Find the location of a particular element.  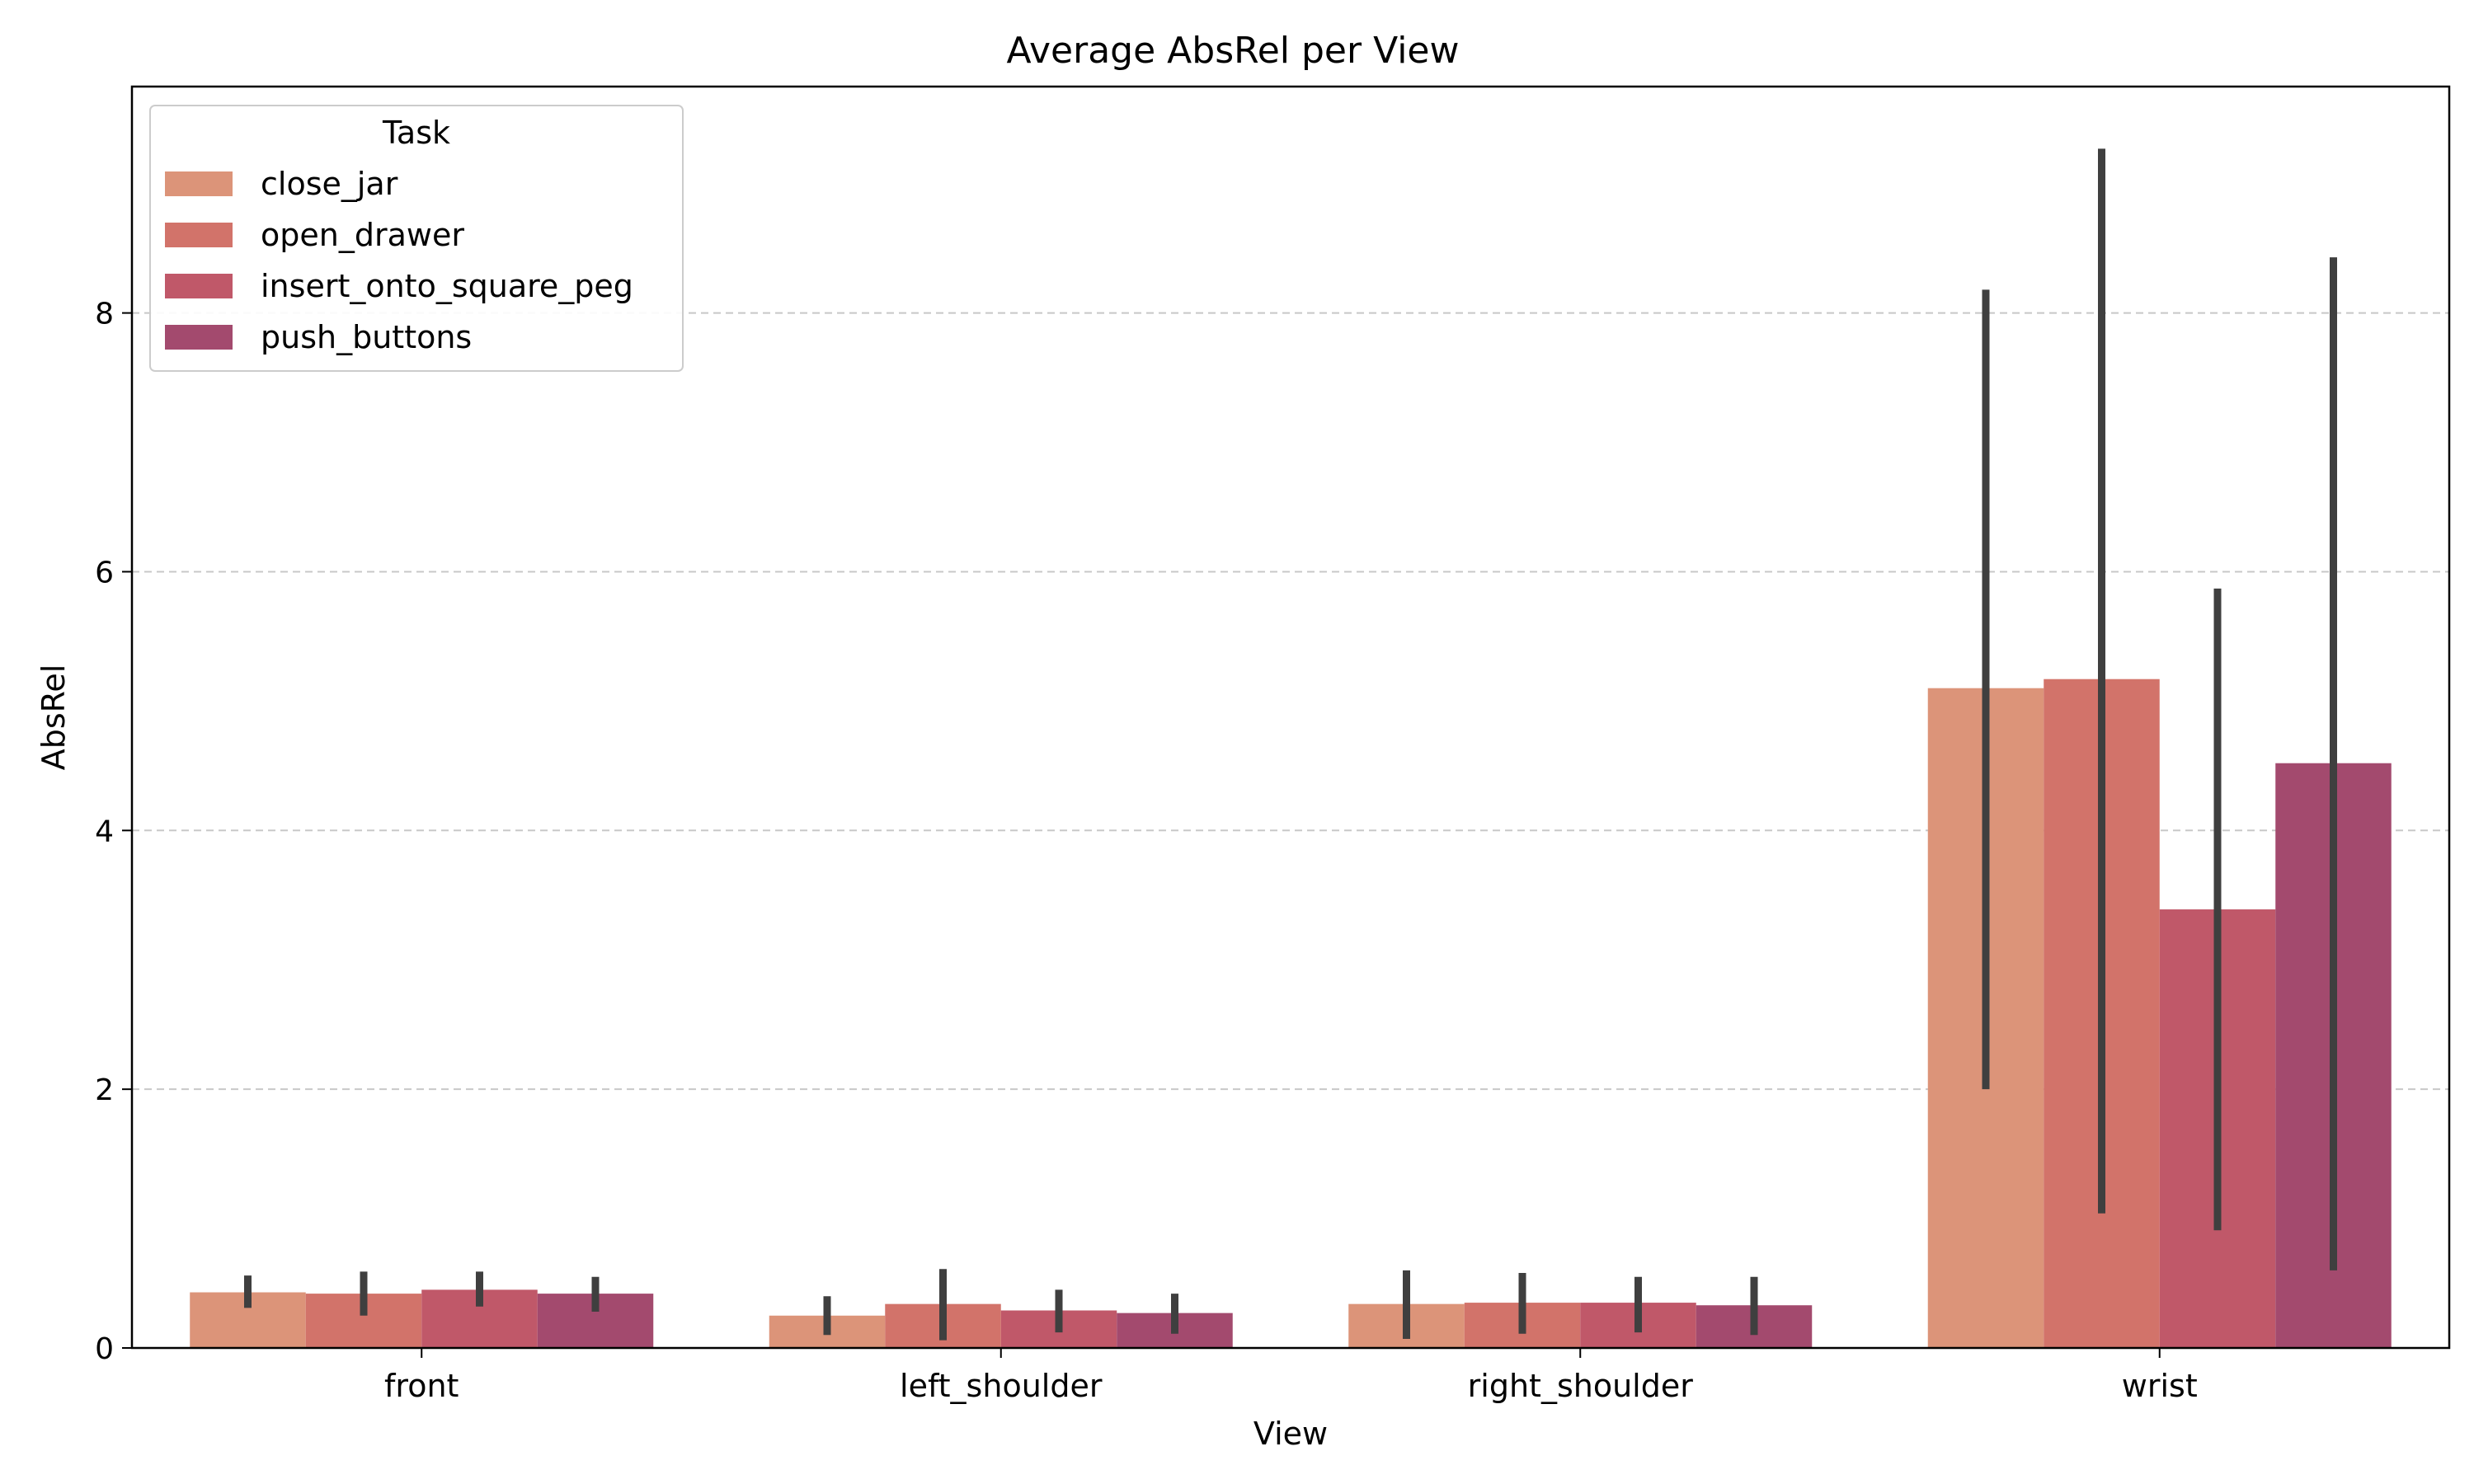

y-tick-label: 0 is located at coordinates (104, 1349).